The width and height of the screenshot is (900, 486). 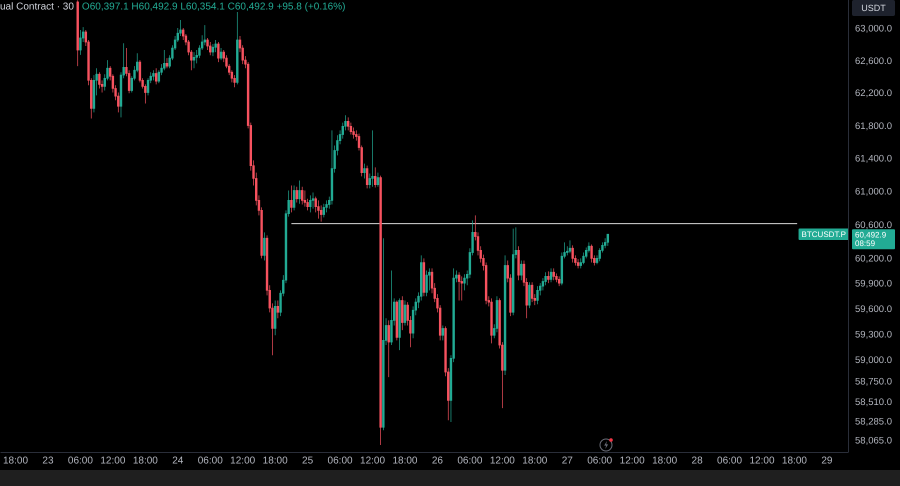 What do you see at coordinates (873, 94) in the screenshot?
I see `y-tick-label: 62,200.0` at bounding box center [873, 94].